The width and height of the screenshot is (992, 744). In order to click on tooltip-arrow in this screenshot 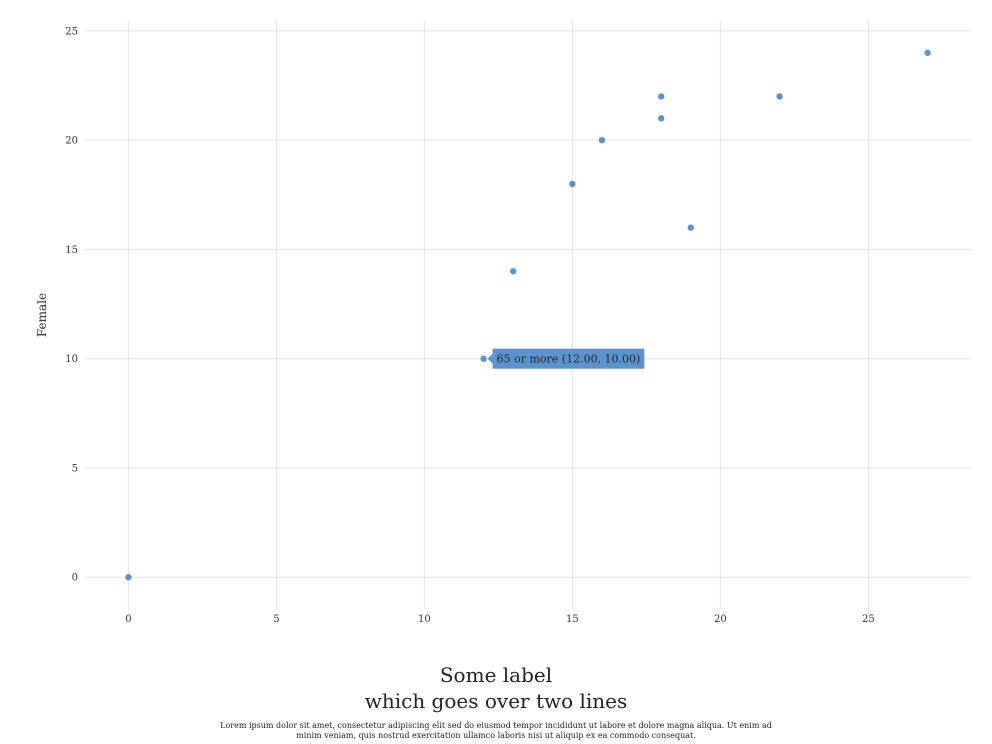, I will do `click(490, 358)`.